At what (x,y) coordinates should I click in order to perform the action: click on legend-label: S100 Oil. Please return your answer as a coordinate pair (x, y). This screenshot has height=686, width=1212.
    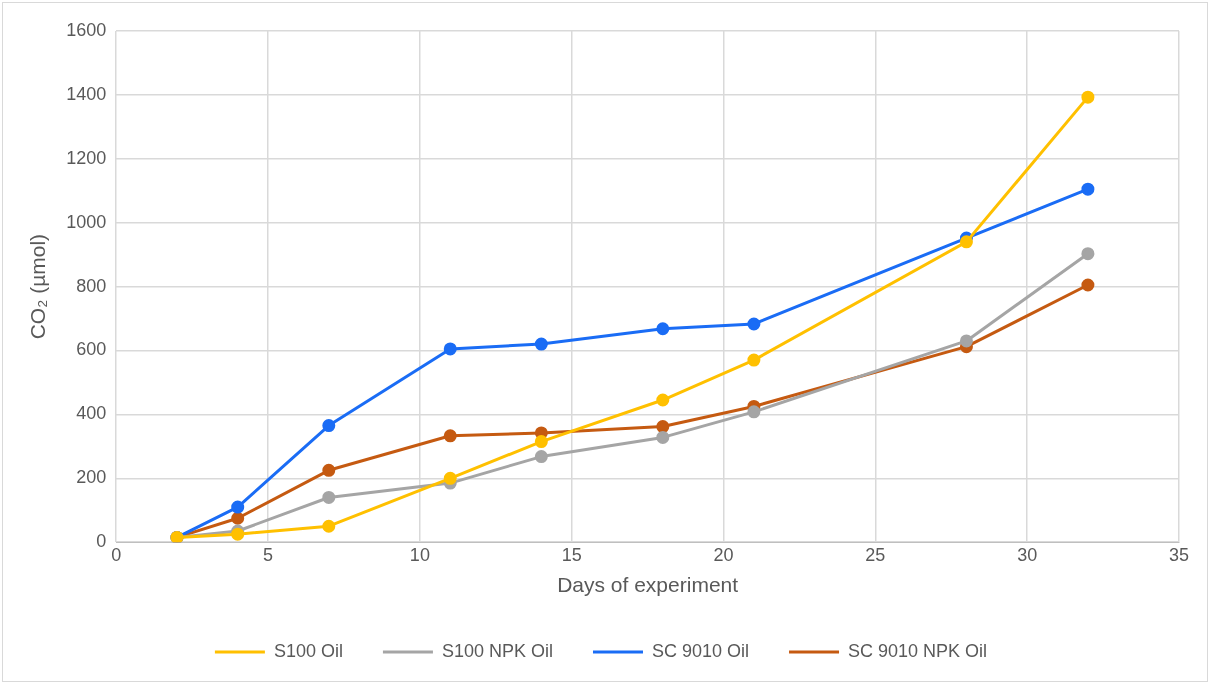
    Looking at the image, I should click on (308, 650).